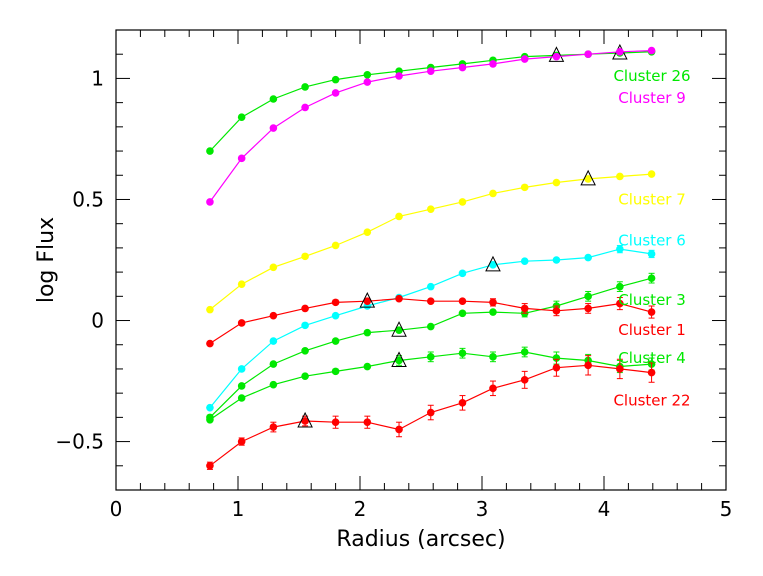  What do you see at coordinates (652, 98) in the screenshot?
I see `legend-label: Cluster 9` at bounding box center [652, 98].